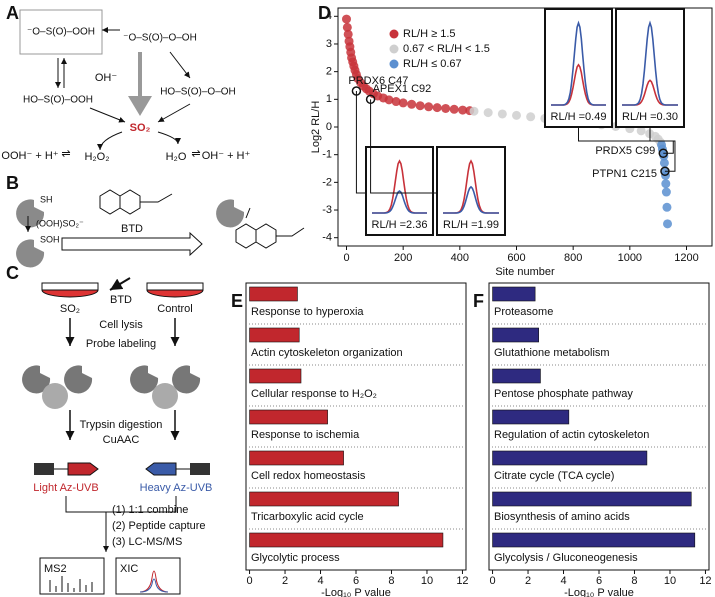  I want to click on ms2-box, so click(72, 576).